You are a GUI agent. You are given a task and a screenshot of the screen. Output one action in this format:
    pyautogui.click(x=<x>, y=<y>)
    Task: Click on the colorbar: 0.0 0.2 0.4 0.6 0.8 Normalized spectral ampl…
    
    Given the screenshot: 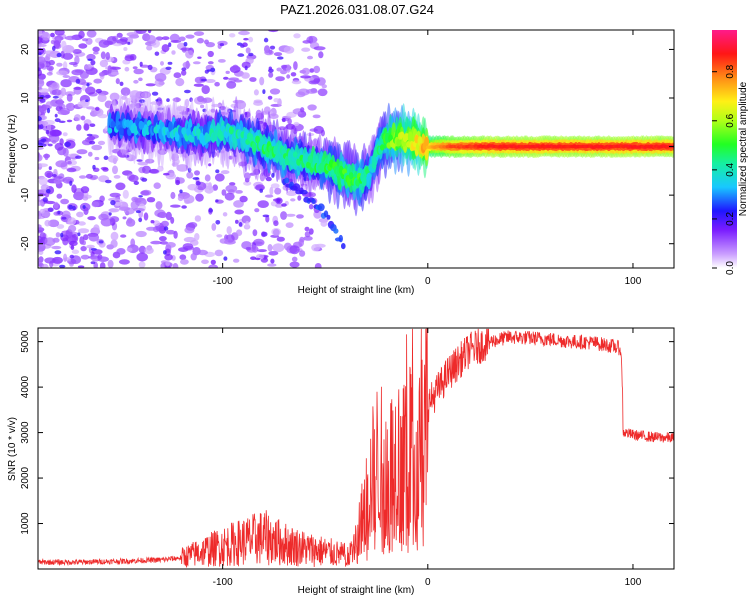 What is the action you would take?
    pyautogui.click(x=730, y=152)
    